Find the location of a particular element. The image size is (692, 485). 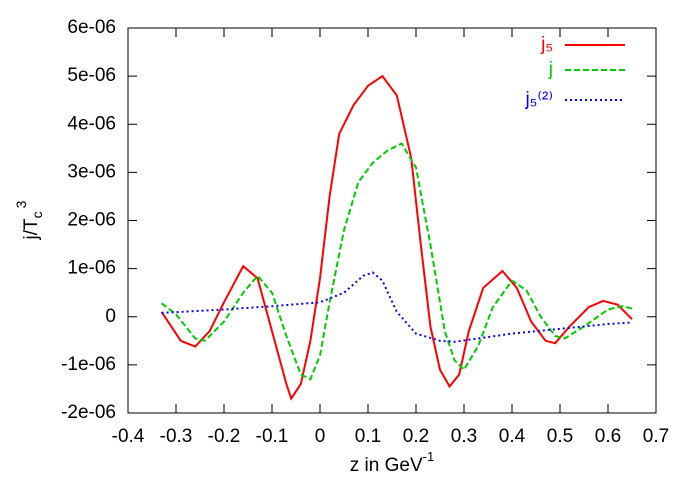

y-tick-label: 1e-06 is located at coordinates (91, 268).